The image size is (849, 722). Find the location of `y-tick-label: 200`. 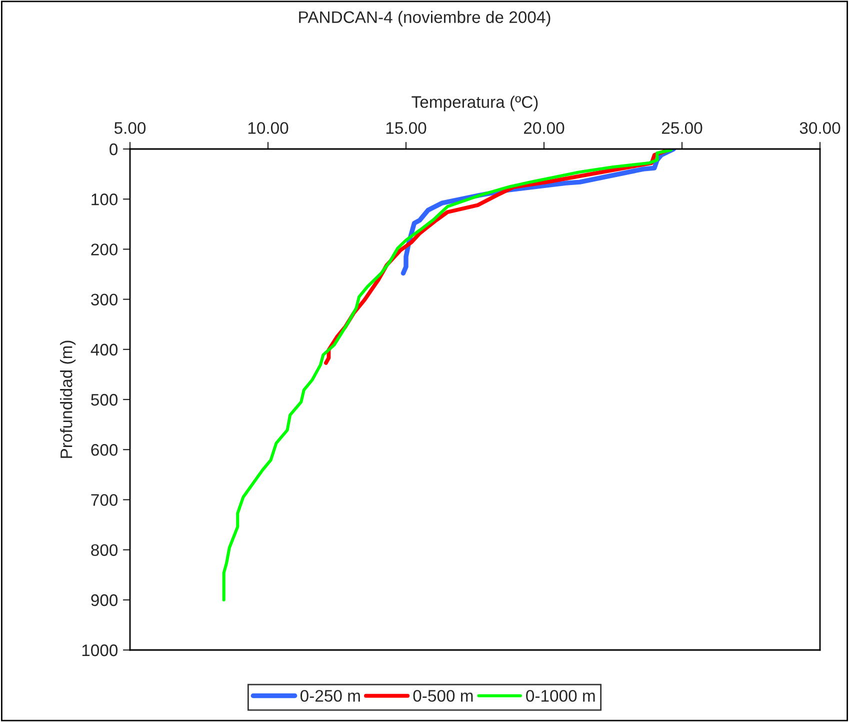

y-tick-label: 200 is located at coordinates (104, 250).